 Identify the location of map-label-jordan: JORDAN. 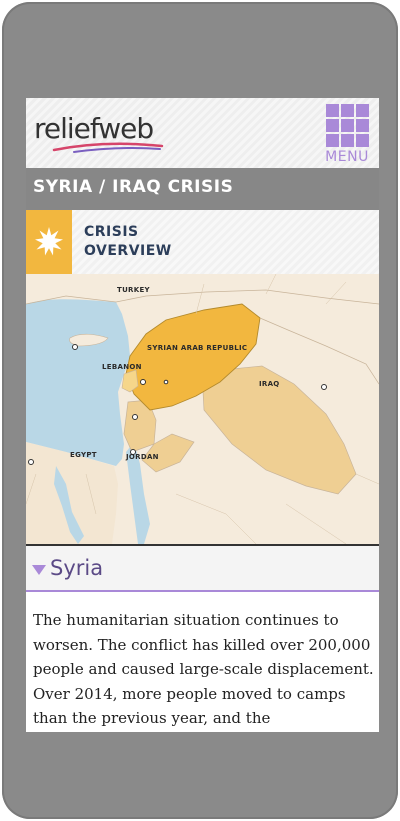
(142, 457).